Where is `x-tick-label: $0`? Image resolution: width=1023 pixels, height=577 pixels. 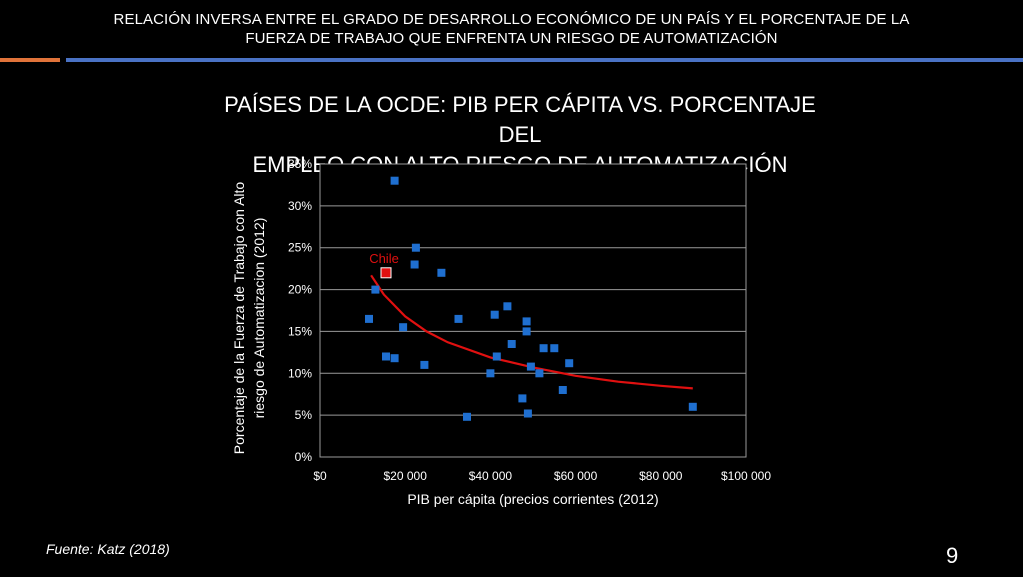
x-tick-label: $0 is located at coordinates (320, 476).